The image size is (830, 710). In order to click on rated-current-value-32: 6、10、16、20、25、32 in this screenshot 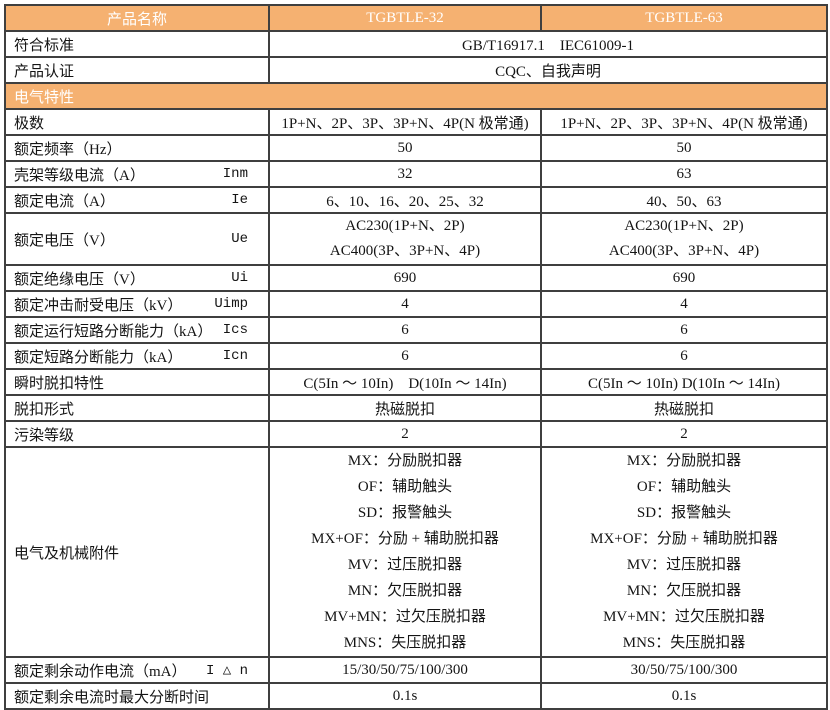, I will do `click(405, 200)`.